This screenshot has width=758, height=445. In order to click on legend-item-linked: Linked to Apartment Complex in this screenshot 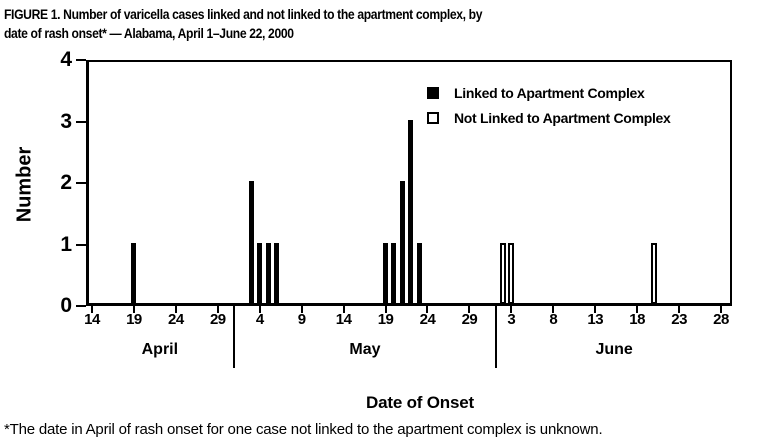, I will do `click(549, 93)`.